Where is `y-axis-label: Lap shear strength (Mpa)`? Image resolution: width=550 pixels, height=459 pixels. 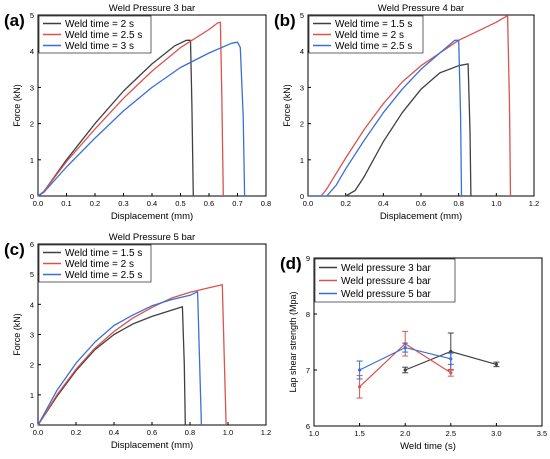
y-axis-label: Lap shear strength (Mpa) is located at coordinates (293, 341).